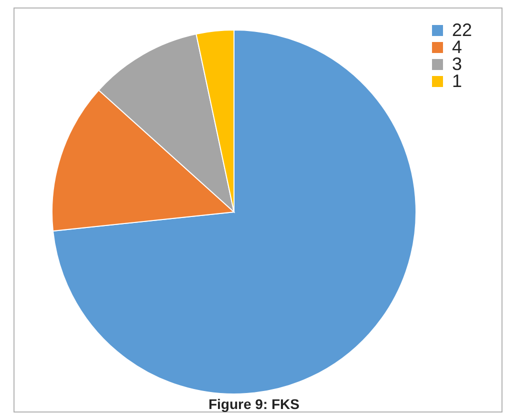 Image resolution: width=508 pixels, height=414 pixels. What do you see at coordinates (457, 47) in the screenshot?
I see `legend-label: 4` at bounding box center [457, 47].